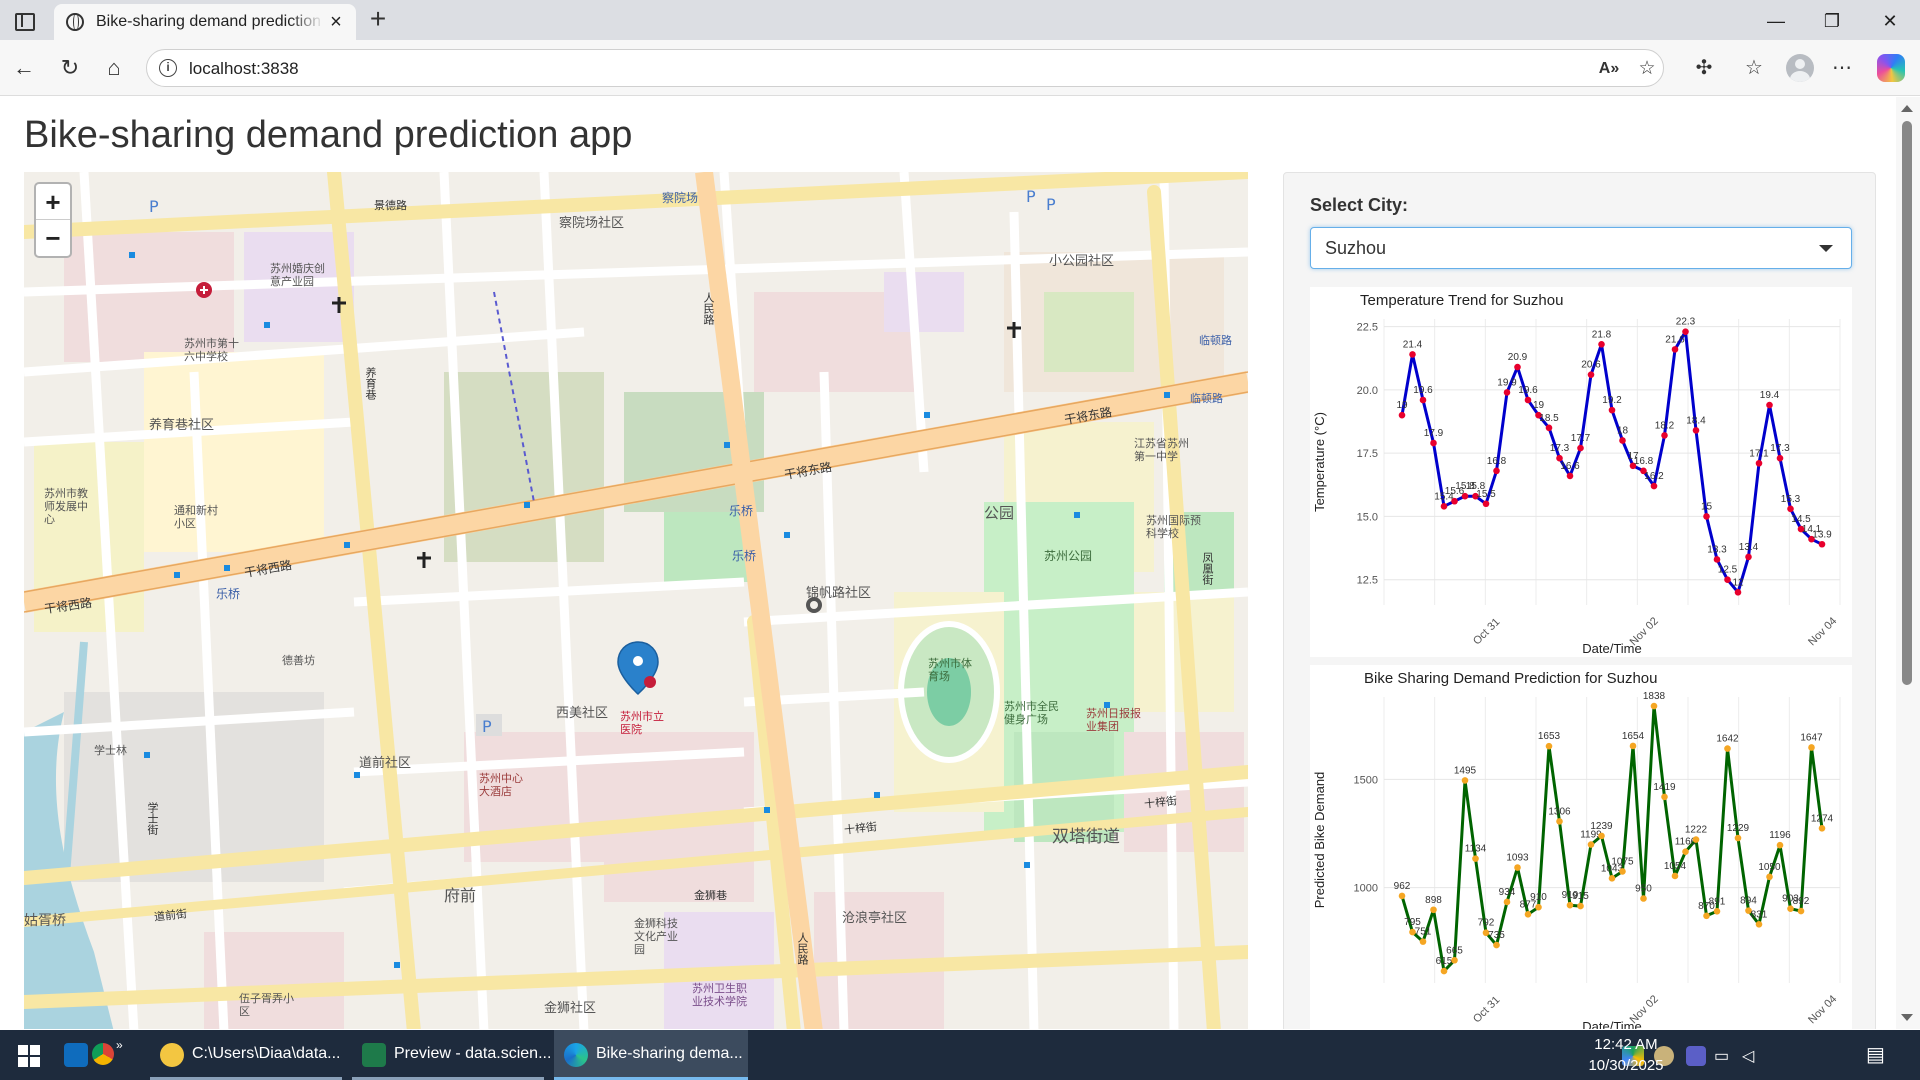 Image resolution: width=1920 pixels, height=1080 pixels. I want to click on profile-avatar, so click(1800, 68).